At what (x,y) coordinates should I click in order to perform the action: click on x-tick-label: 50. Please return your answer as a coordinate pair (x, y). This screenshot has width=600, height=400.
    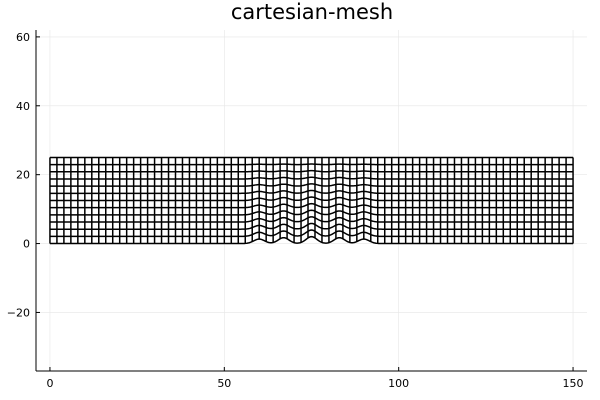
    Looking at the image, I should click on (224, 383).